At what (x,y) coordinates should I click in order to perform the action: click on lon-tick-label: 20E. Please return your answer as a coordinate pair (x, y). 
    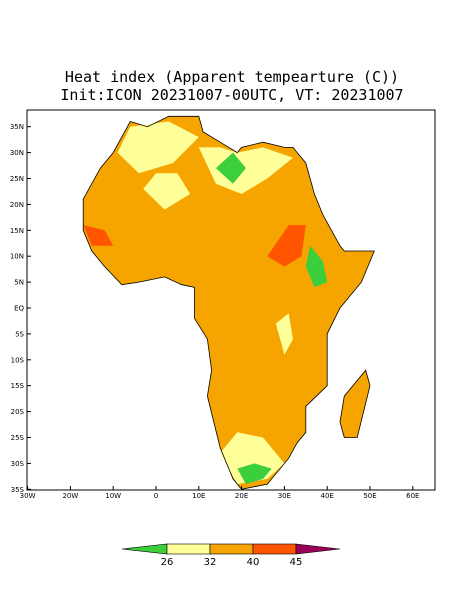
    Looking at the image, I should click on (241, 496).